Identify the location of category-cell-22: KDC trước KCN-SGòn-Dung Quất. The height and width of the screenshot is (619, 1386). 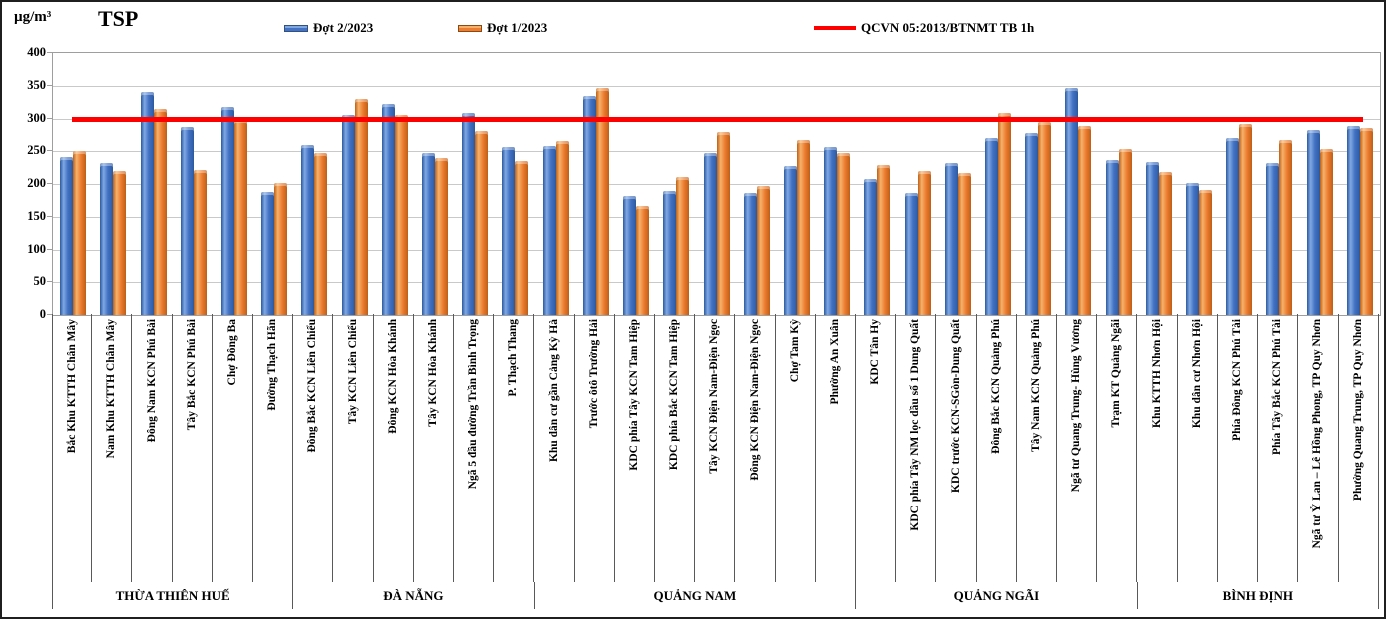
(956, 448).